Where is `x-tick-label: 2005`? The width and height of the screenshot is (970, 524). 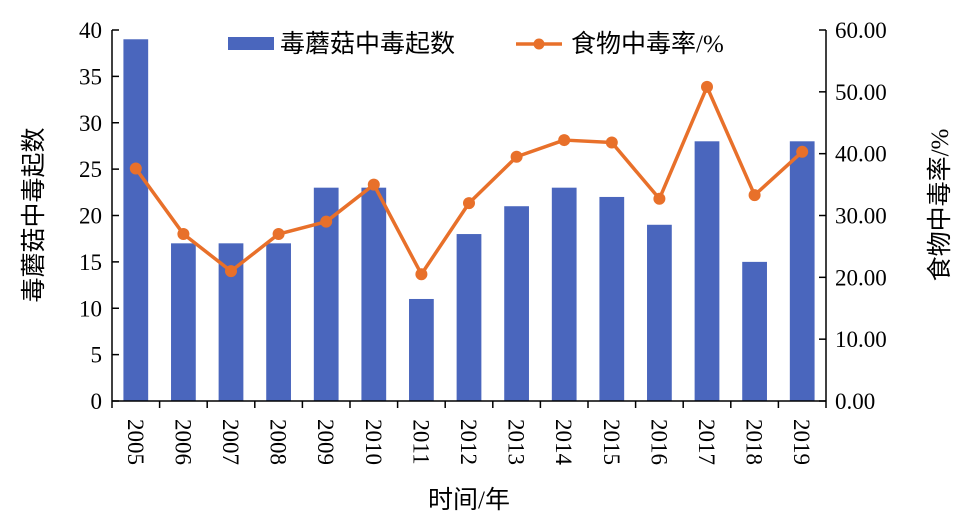
x-tick-label: 2005 is located at coordinates (135, 442).